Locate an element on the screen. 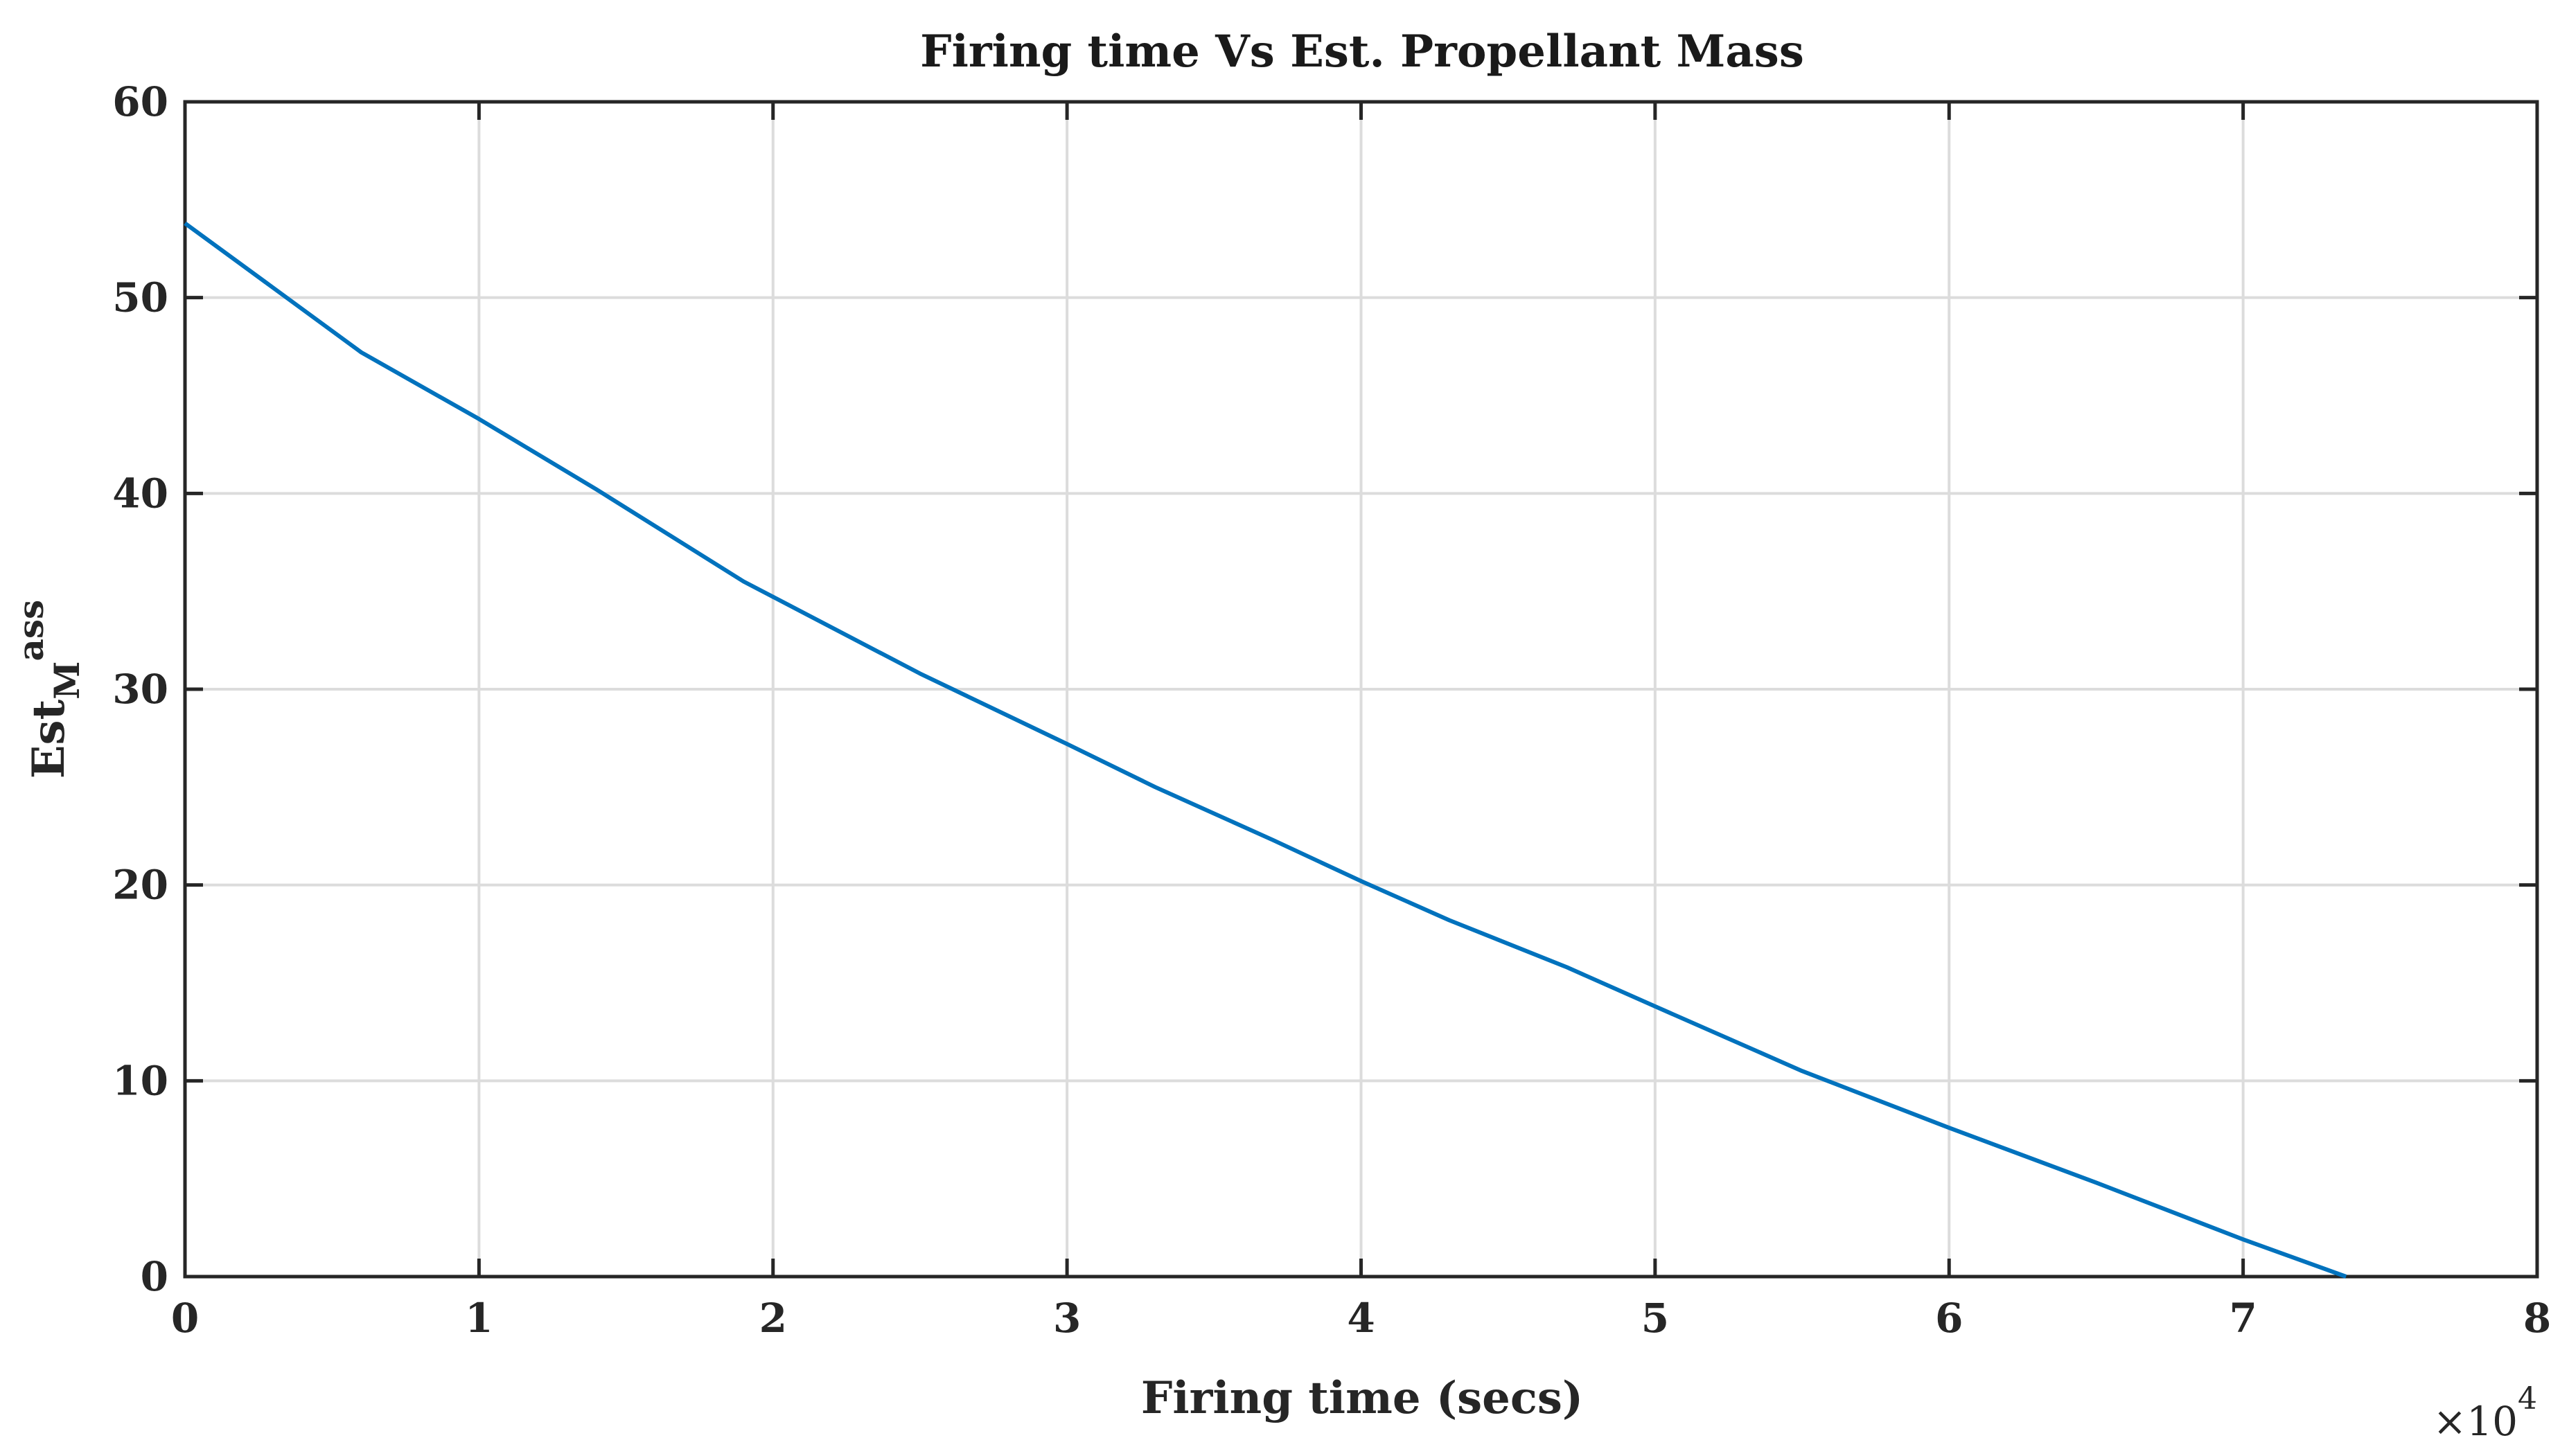 The image size is (2560, 1456). x-tick-label: 3 is located at coordinates (1067, 1318).